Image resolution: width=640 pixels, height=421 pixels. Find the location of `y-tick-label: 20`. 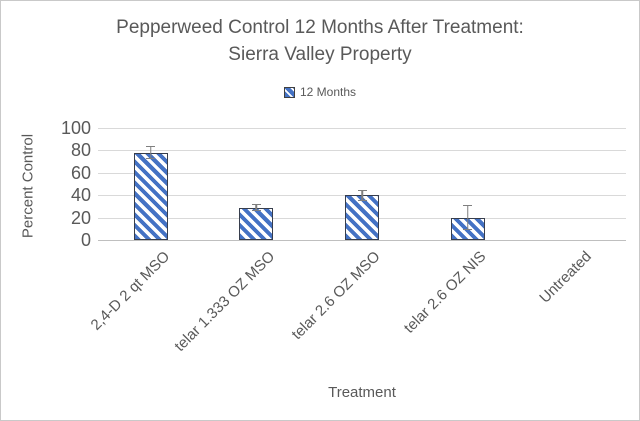

y-tick-label: 20 is located at coordinates (80, 217).